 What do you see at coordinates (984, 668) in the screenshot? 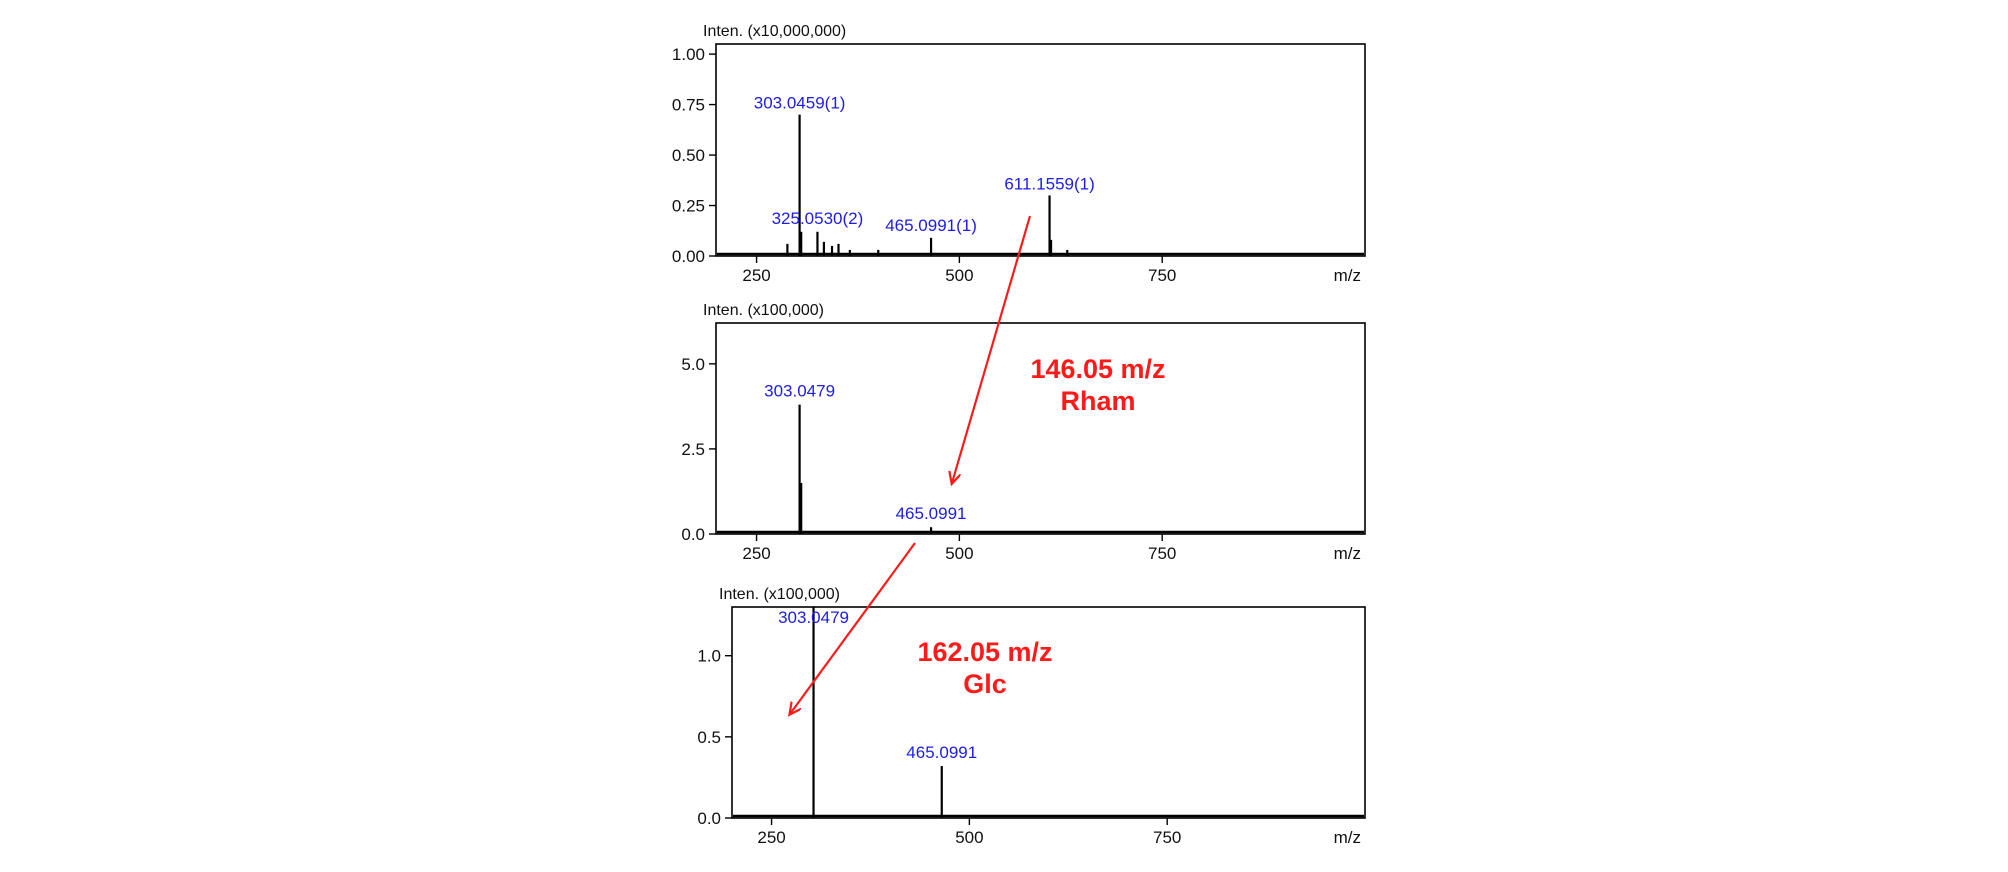
I see `neutral-loss-annotation: 162.05 m/z Glc` at bounding box center [984, 668].